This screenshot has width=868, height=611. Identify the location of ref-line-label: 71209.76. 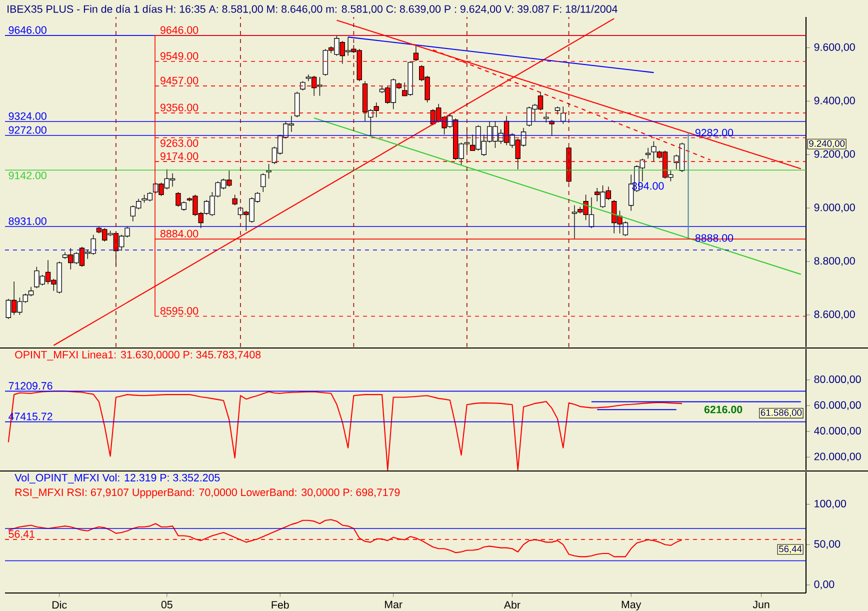
(30, 386).